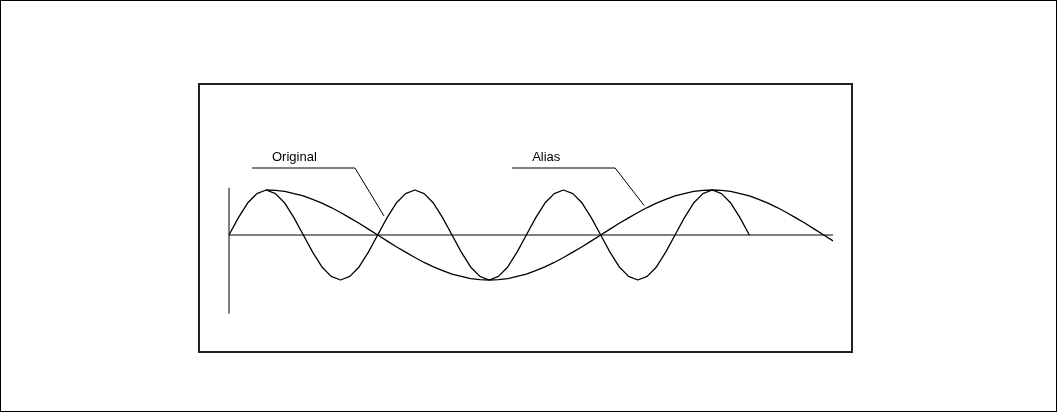  Describe the element at coordinates (294, 157) in the screenshot. I see `text: Original` at that location.